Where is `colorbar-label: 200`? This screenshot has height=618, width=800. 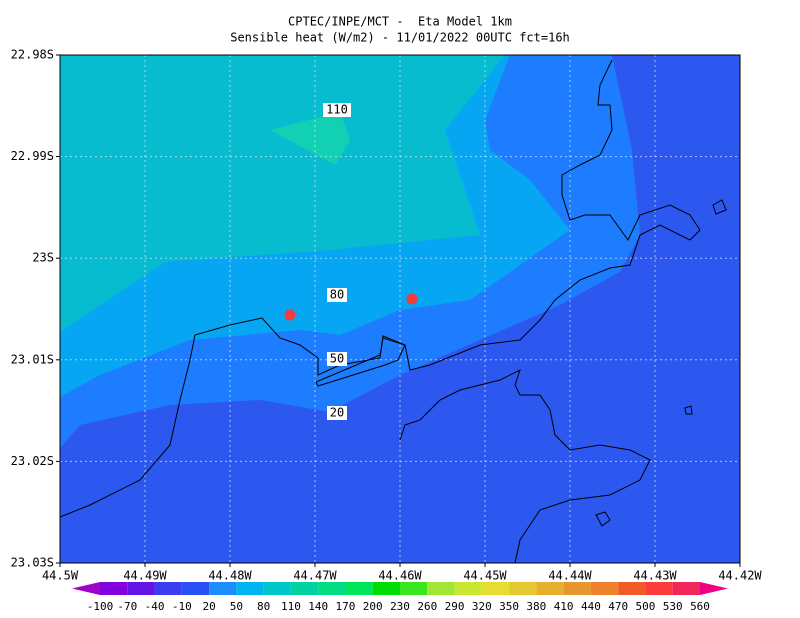 colorbar-label: 200 is located at coordinates (373, 606).